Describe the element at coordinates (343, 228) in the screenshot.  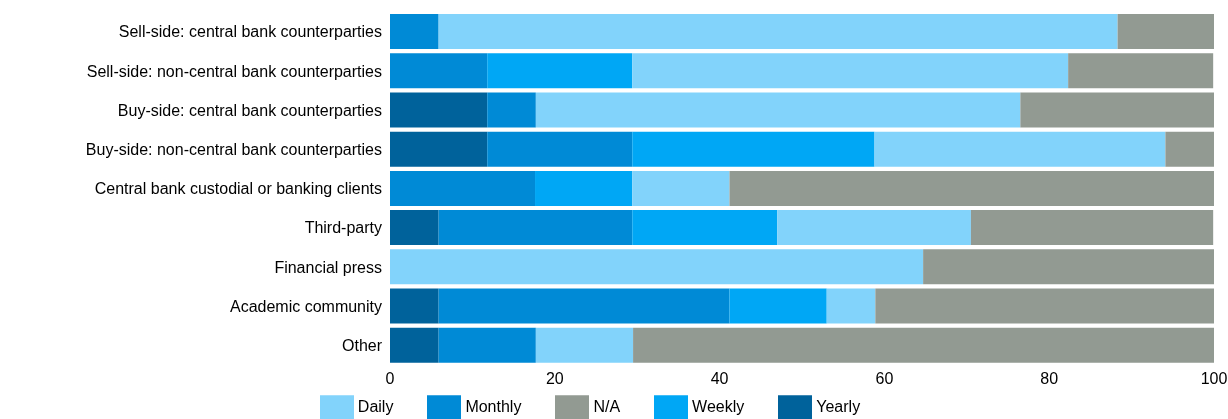
I see `y-tick-label: Third-party` at that location.